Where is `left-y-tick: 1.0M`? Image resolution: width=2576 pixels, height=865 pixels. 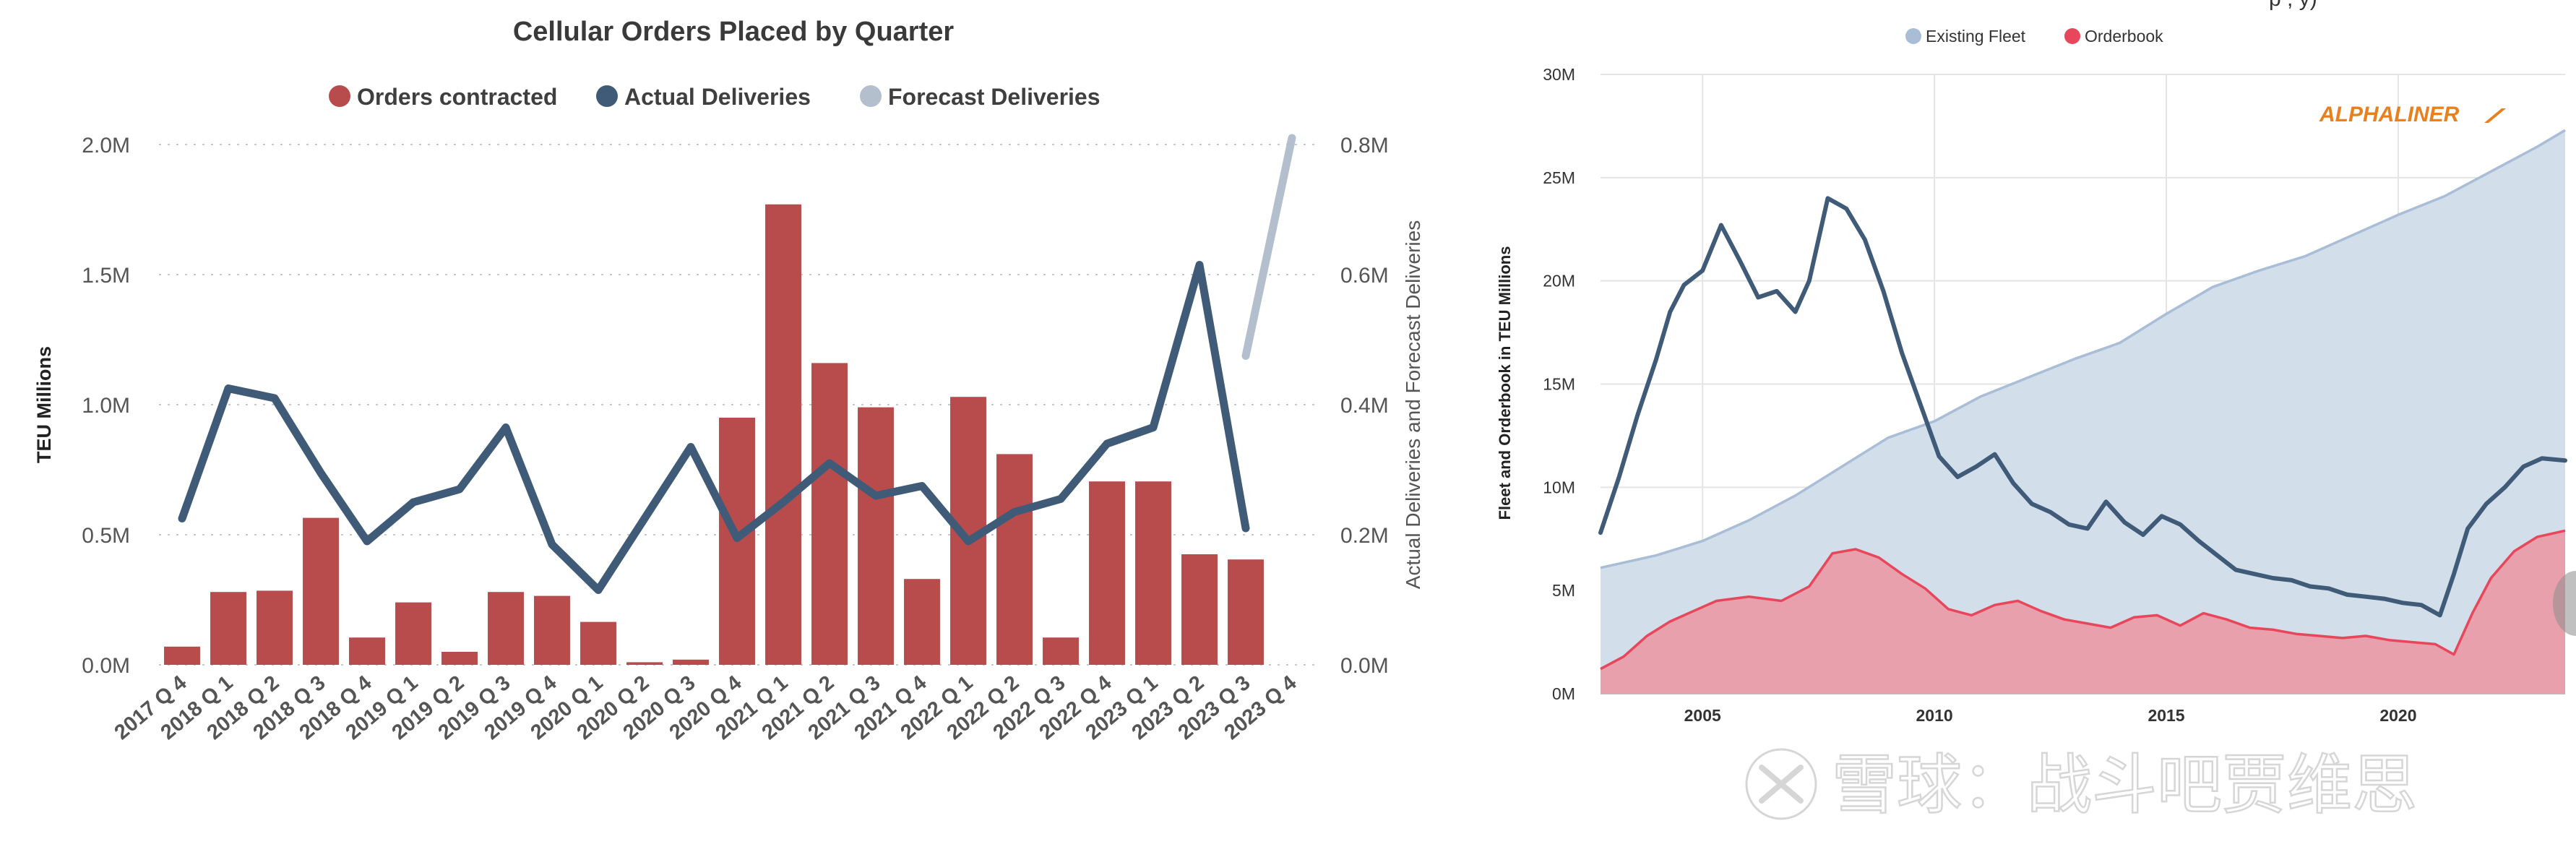 left-y-tick: 1.0M is located at coordinates (106, 406).